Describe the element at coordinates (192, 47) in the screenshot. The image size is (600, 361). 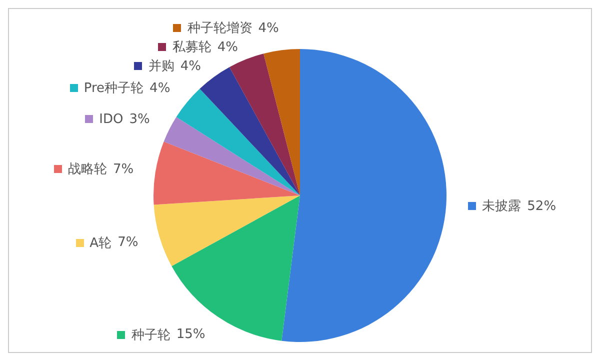
I see `legend-label: 私募轮` at that location.